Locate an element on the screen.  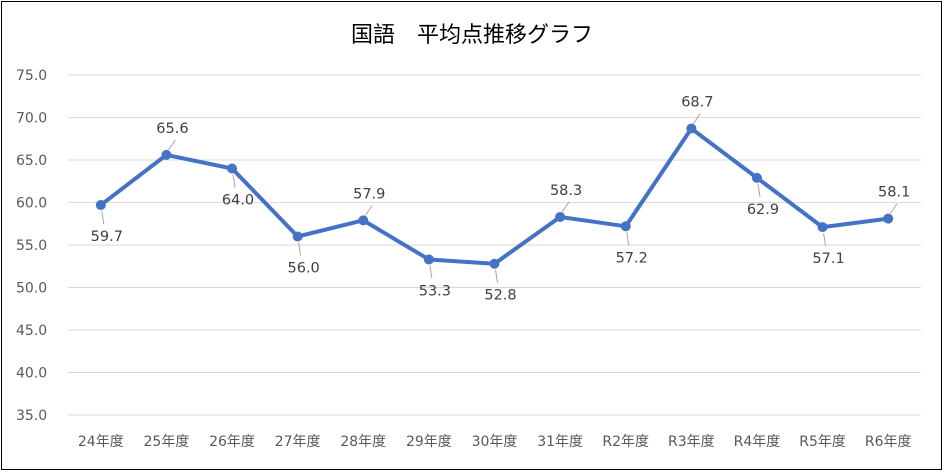
data-label: 53.3 is located at coordinates (435, 291).